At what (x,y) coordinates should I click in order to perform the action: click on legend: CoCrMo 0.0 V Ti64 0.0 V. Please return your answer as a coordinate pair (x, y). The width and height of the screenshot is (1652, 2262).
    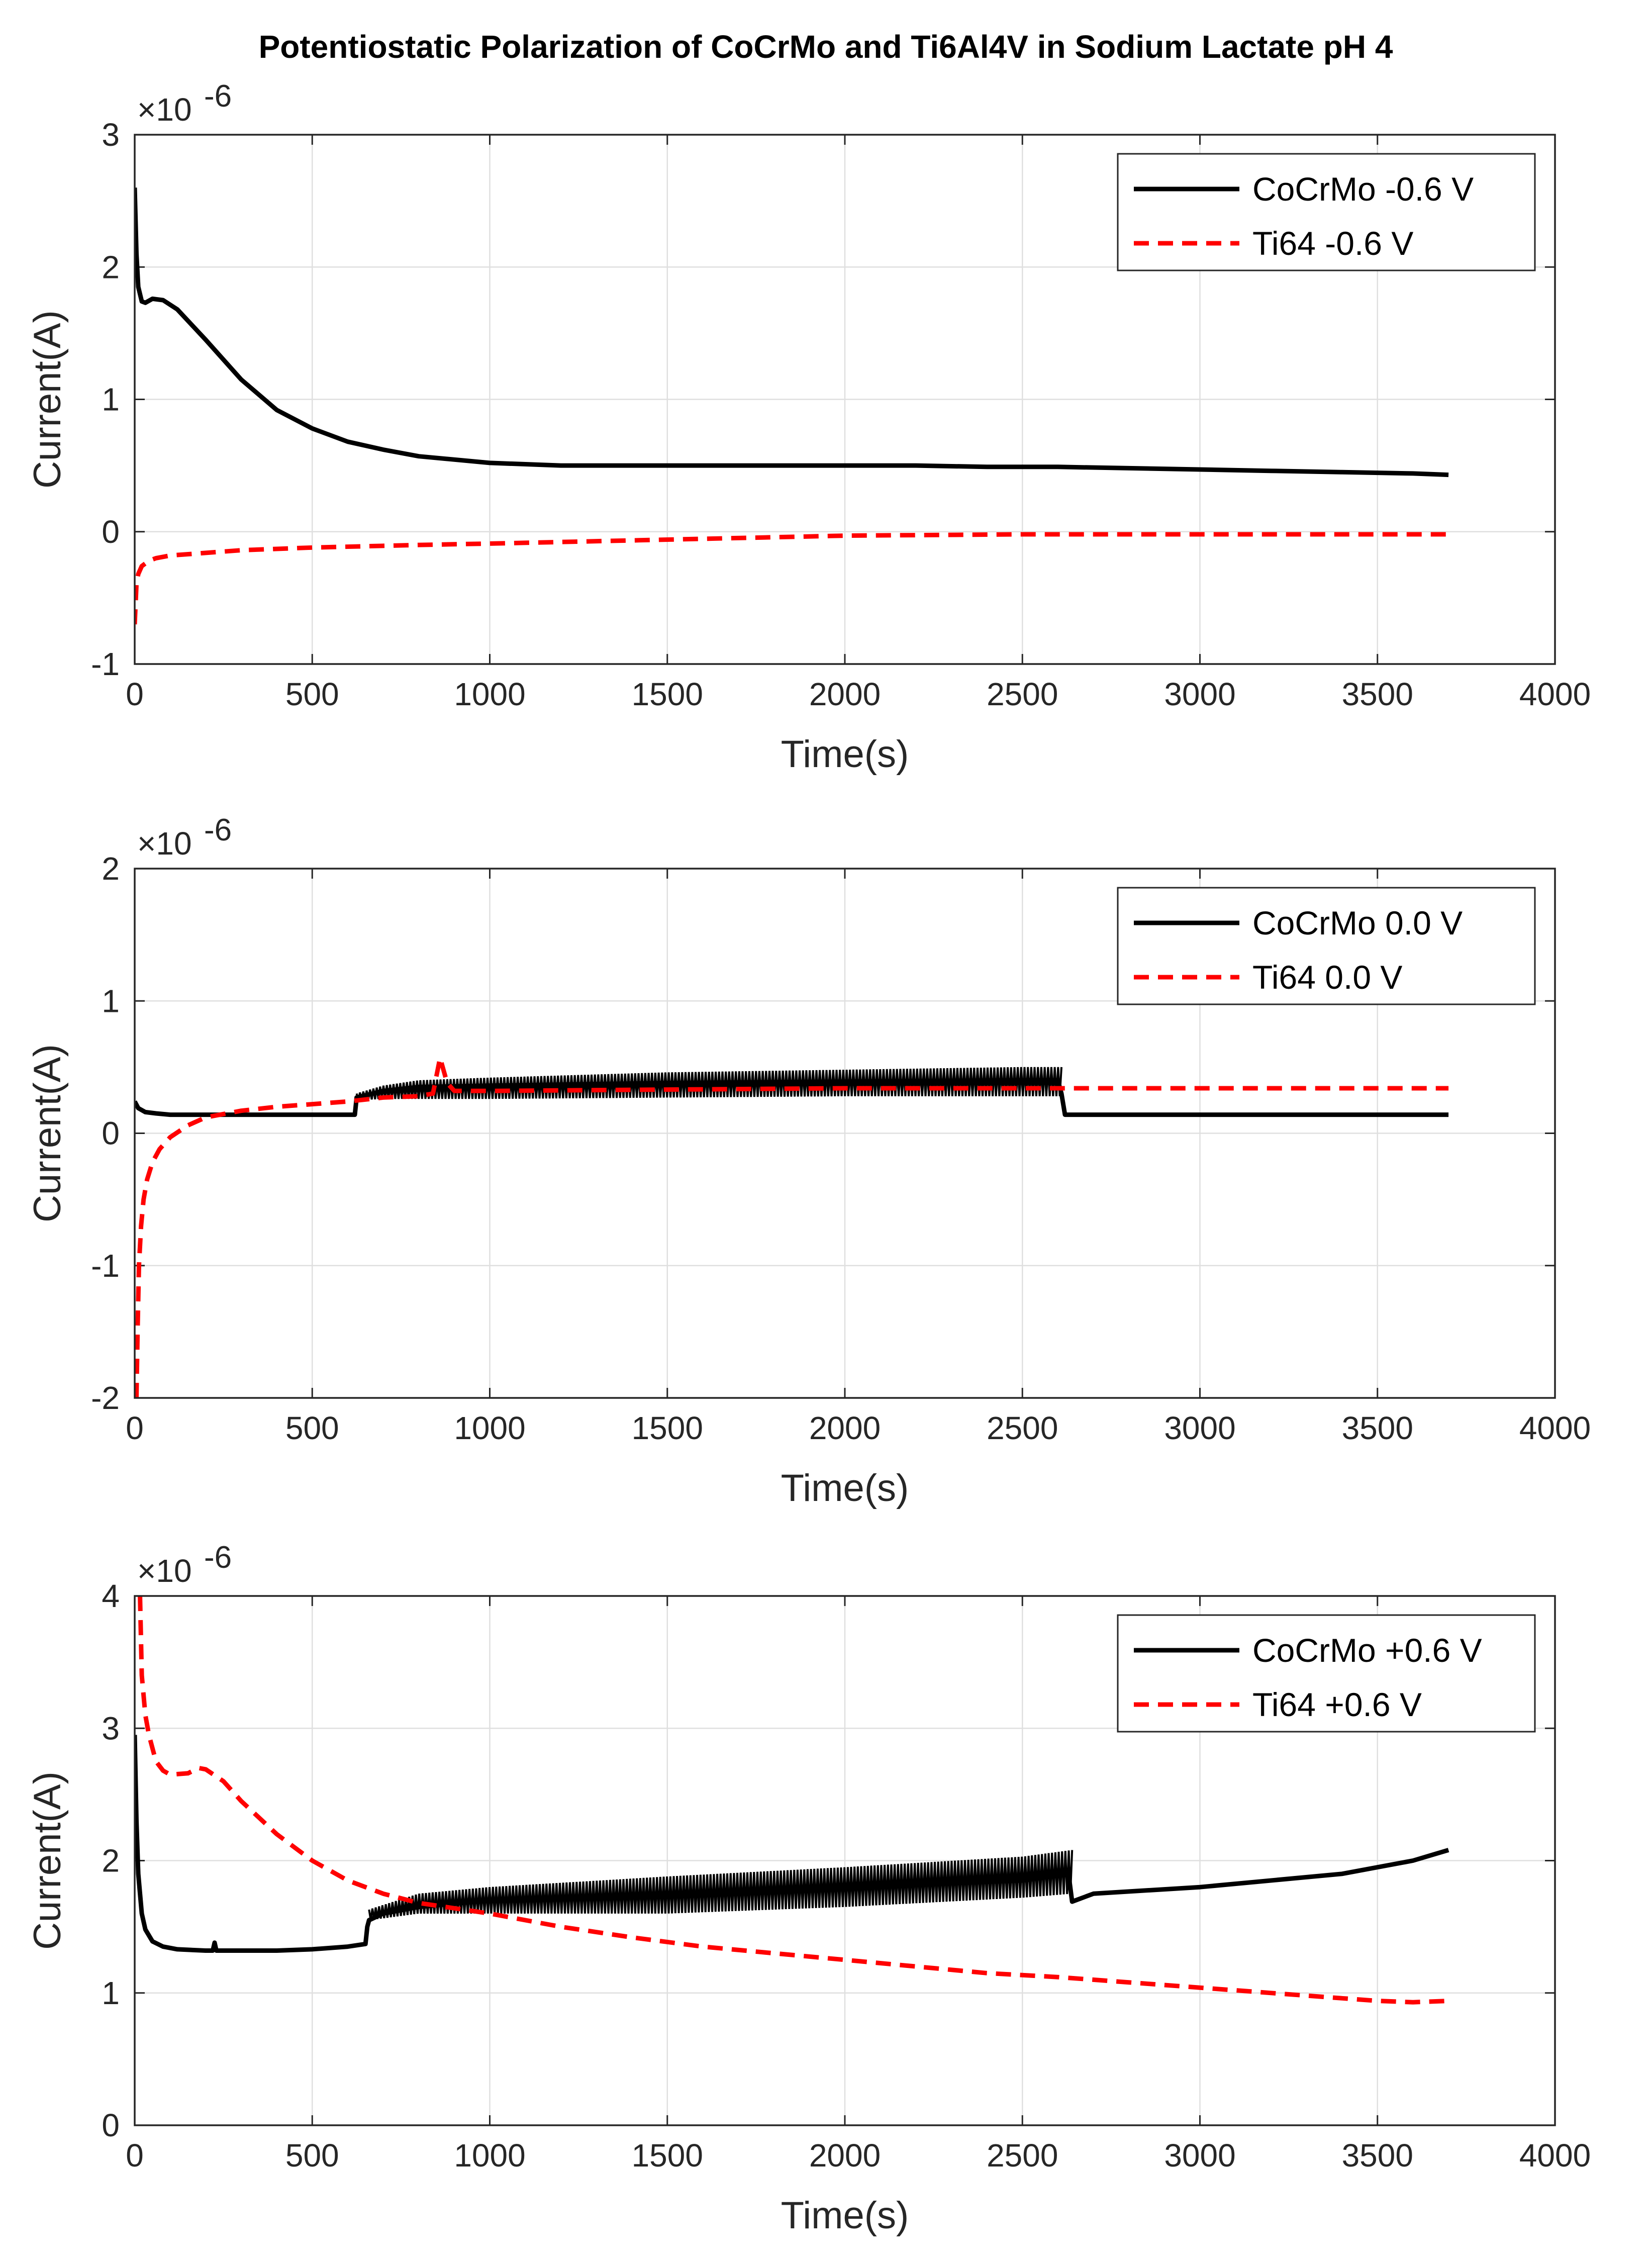
    Looking at the image, I should click on (1326, 946).